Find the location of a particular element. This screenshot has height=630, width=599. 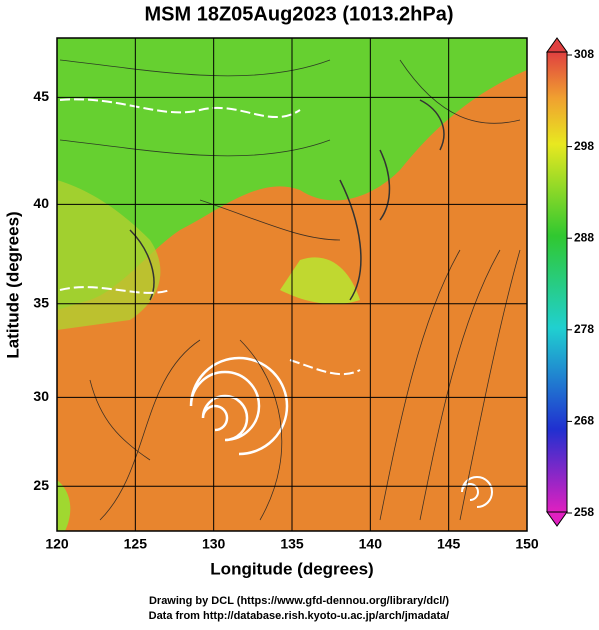

colorbar is located at coordinates (557, 282).